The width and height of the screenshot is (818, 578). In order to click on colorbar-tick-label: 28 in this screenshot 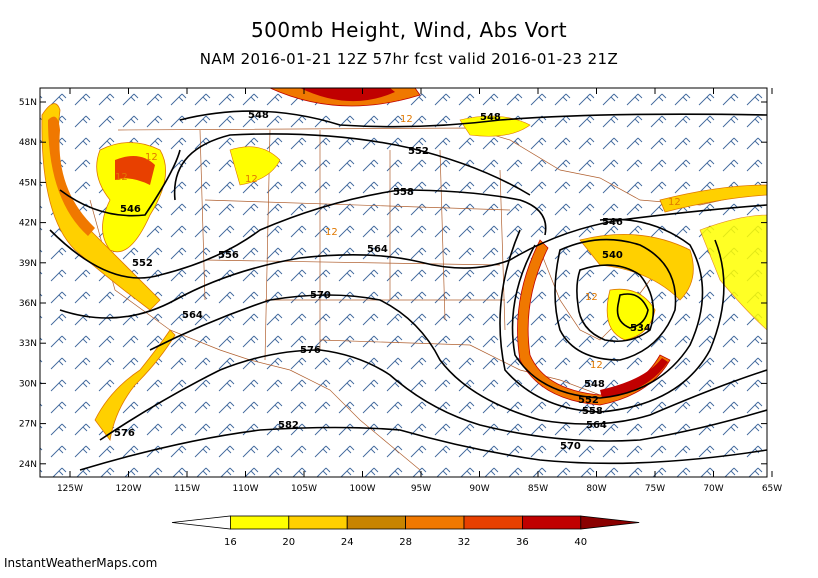, I will do `click(405, 542)`.